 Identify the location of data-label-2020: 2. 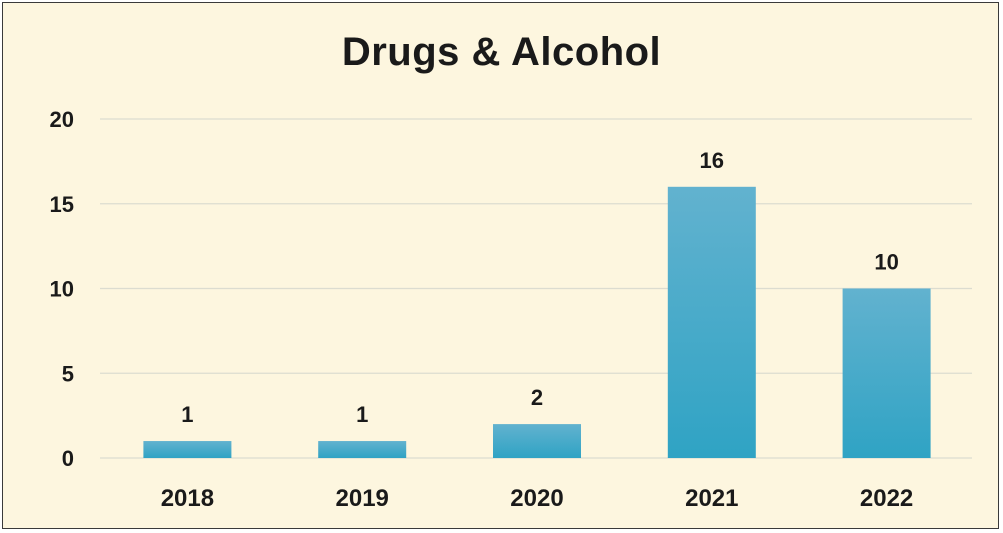
(537, 397).